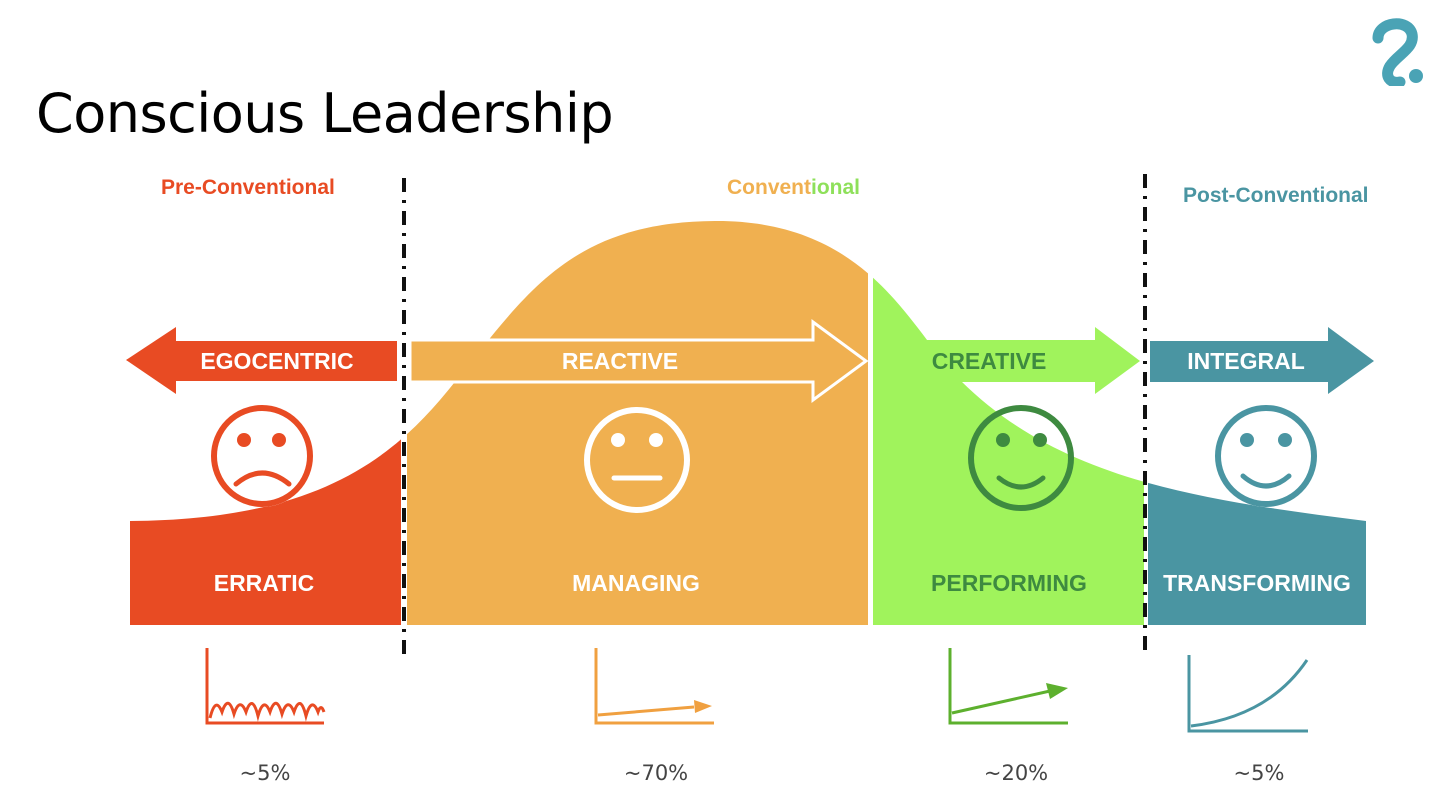 Image resolution: width=1453 pixels, height=812 pixels. I want to click on percent-performing: ~20%, so click(1016, 773).